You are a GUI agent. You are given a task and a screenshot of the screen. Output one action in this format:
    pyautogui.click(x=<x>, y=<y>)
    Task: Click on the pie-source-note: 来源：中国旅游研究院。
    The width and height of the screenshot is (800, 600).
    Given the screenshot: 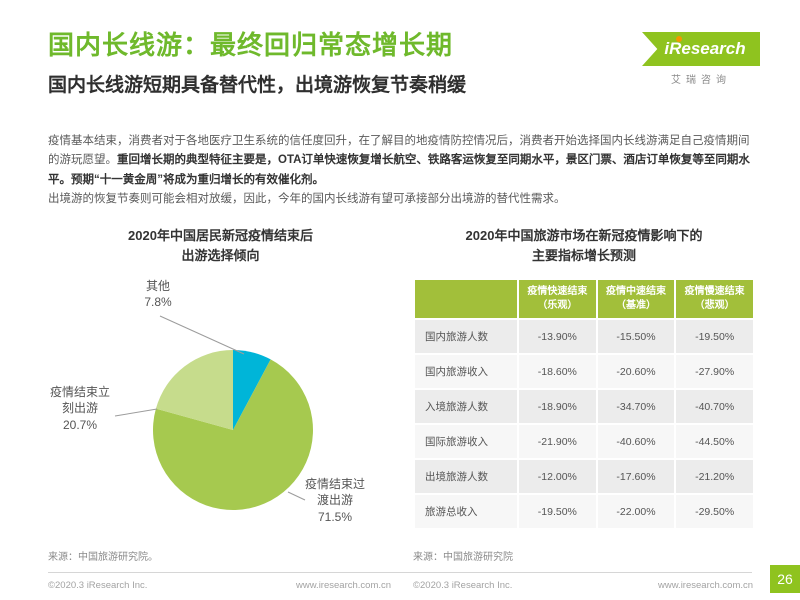 What is the action you would take?
    pyautogui.click(x=103, y=557)
    